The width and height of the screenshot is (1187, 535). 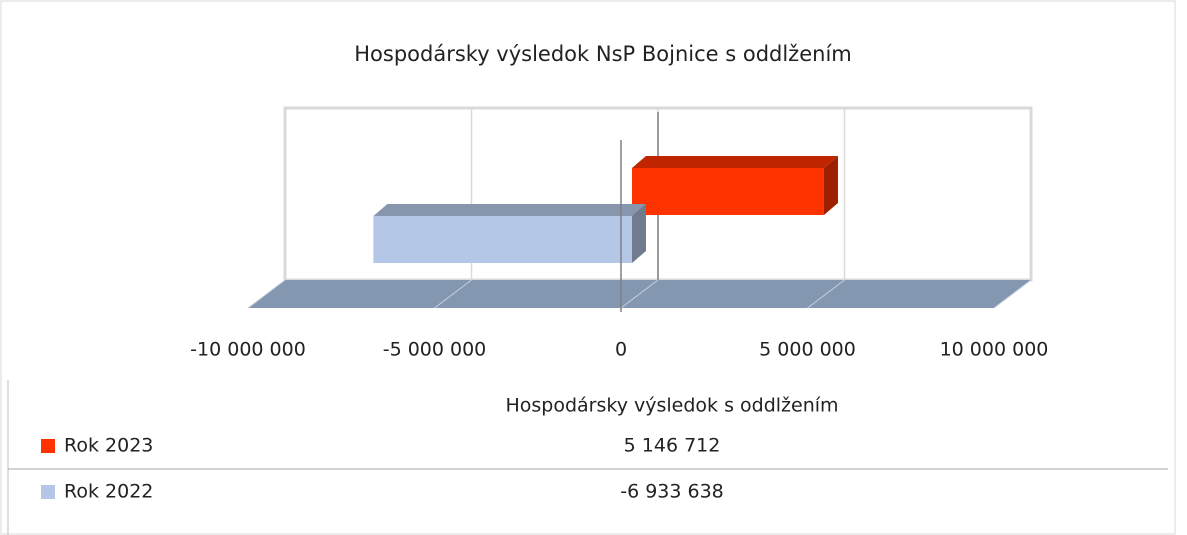 What do you see at coordinates (671, 406) in the screenshot?
I see `table-header: Hospodársky výsledok s oddlžením` at bounding box center [671, 406].